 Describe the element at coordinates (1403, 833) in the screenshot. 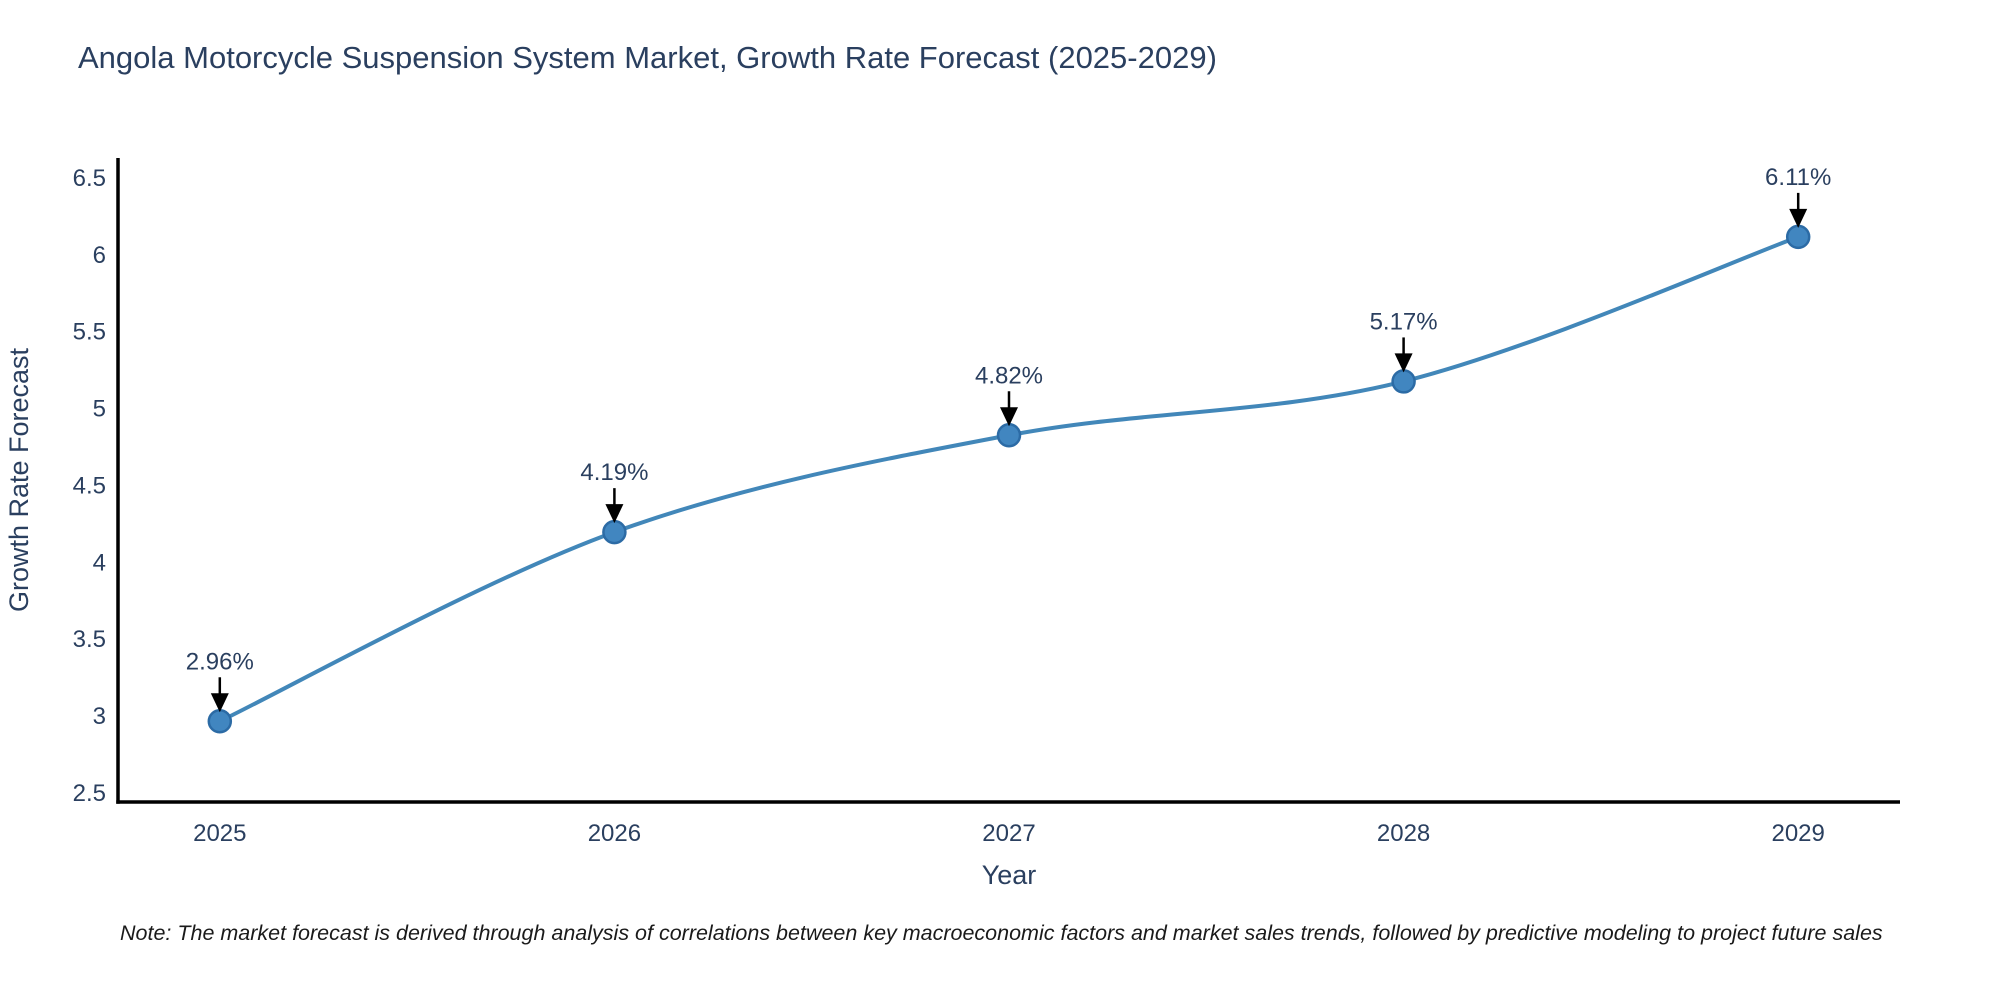

I see `x-tick-label: 2028` at that location.